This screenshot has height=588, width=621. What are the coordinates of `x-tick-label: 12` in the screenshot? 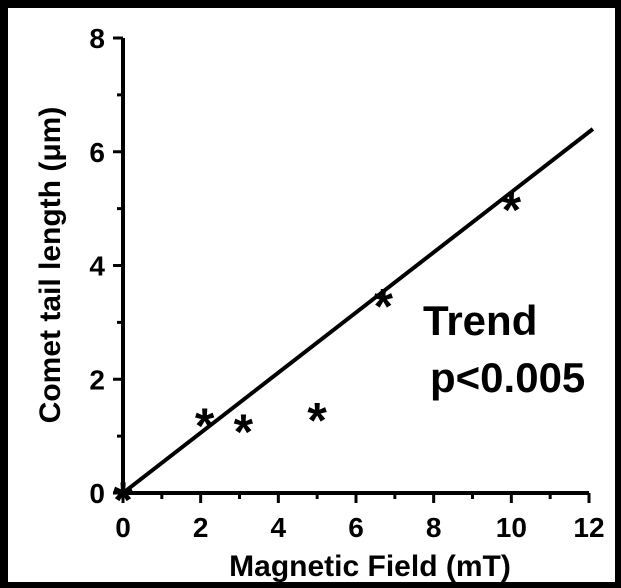 It's located at (588, 527).